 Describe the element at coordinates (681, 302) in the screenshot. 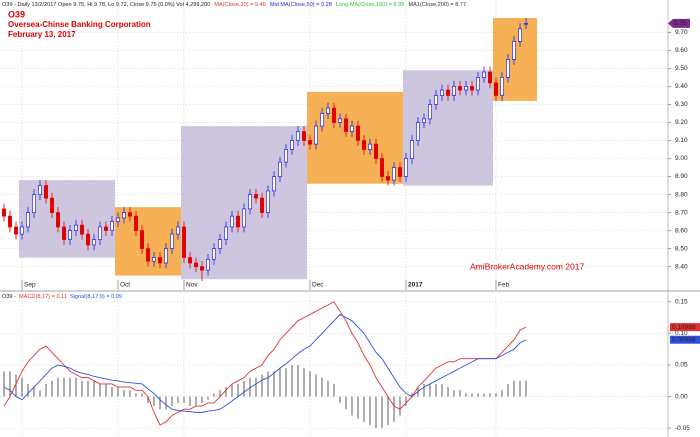

I see `y-tick-label: 0.15` at that location.